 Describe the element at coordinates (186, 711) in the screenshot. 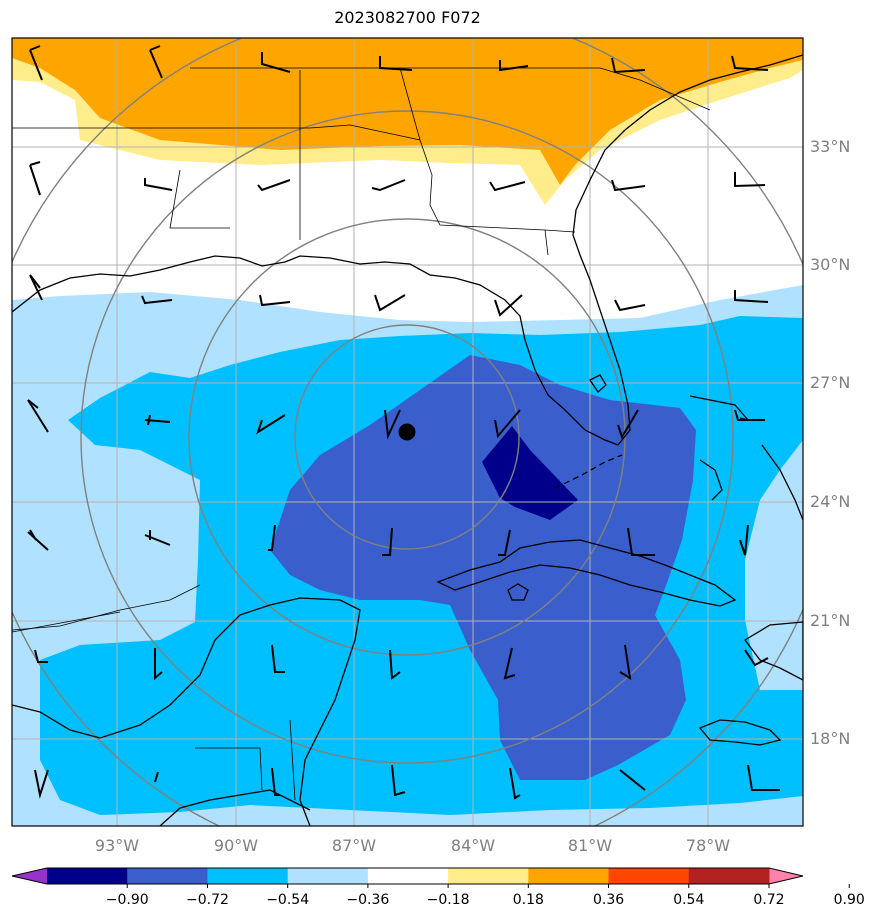

I see `coast-yucatan` at that location.